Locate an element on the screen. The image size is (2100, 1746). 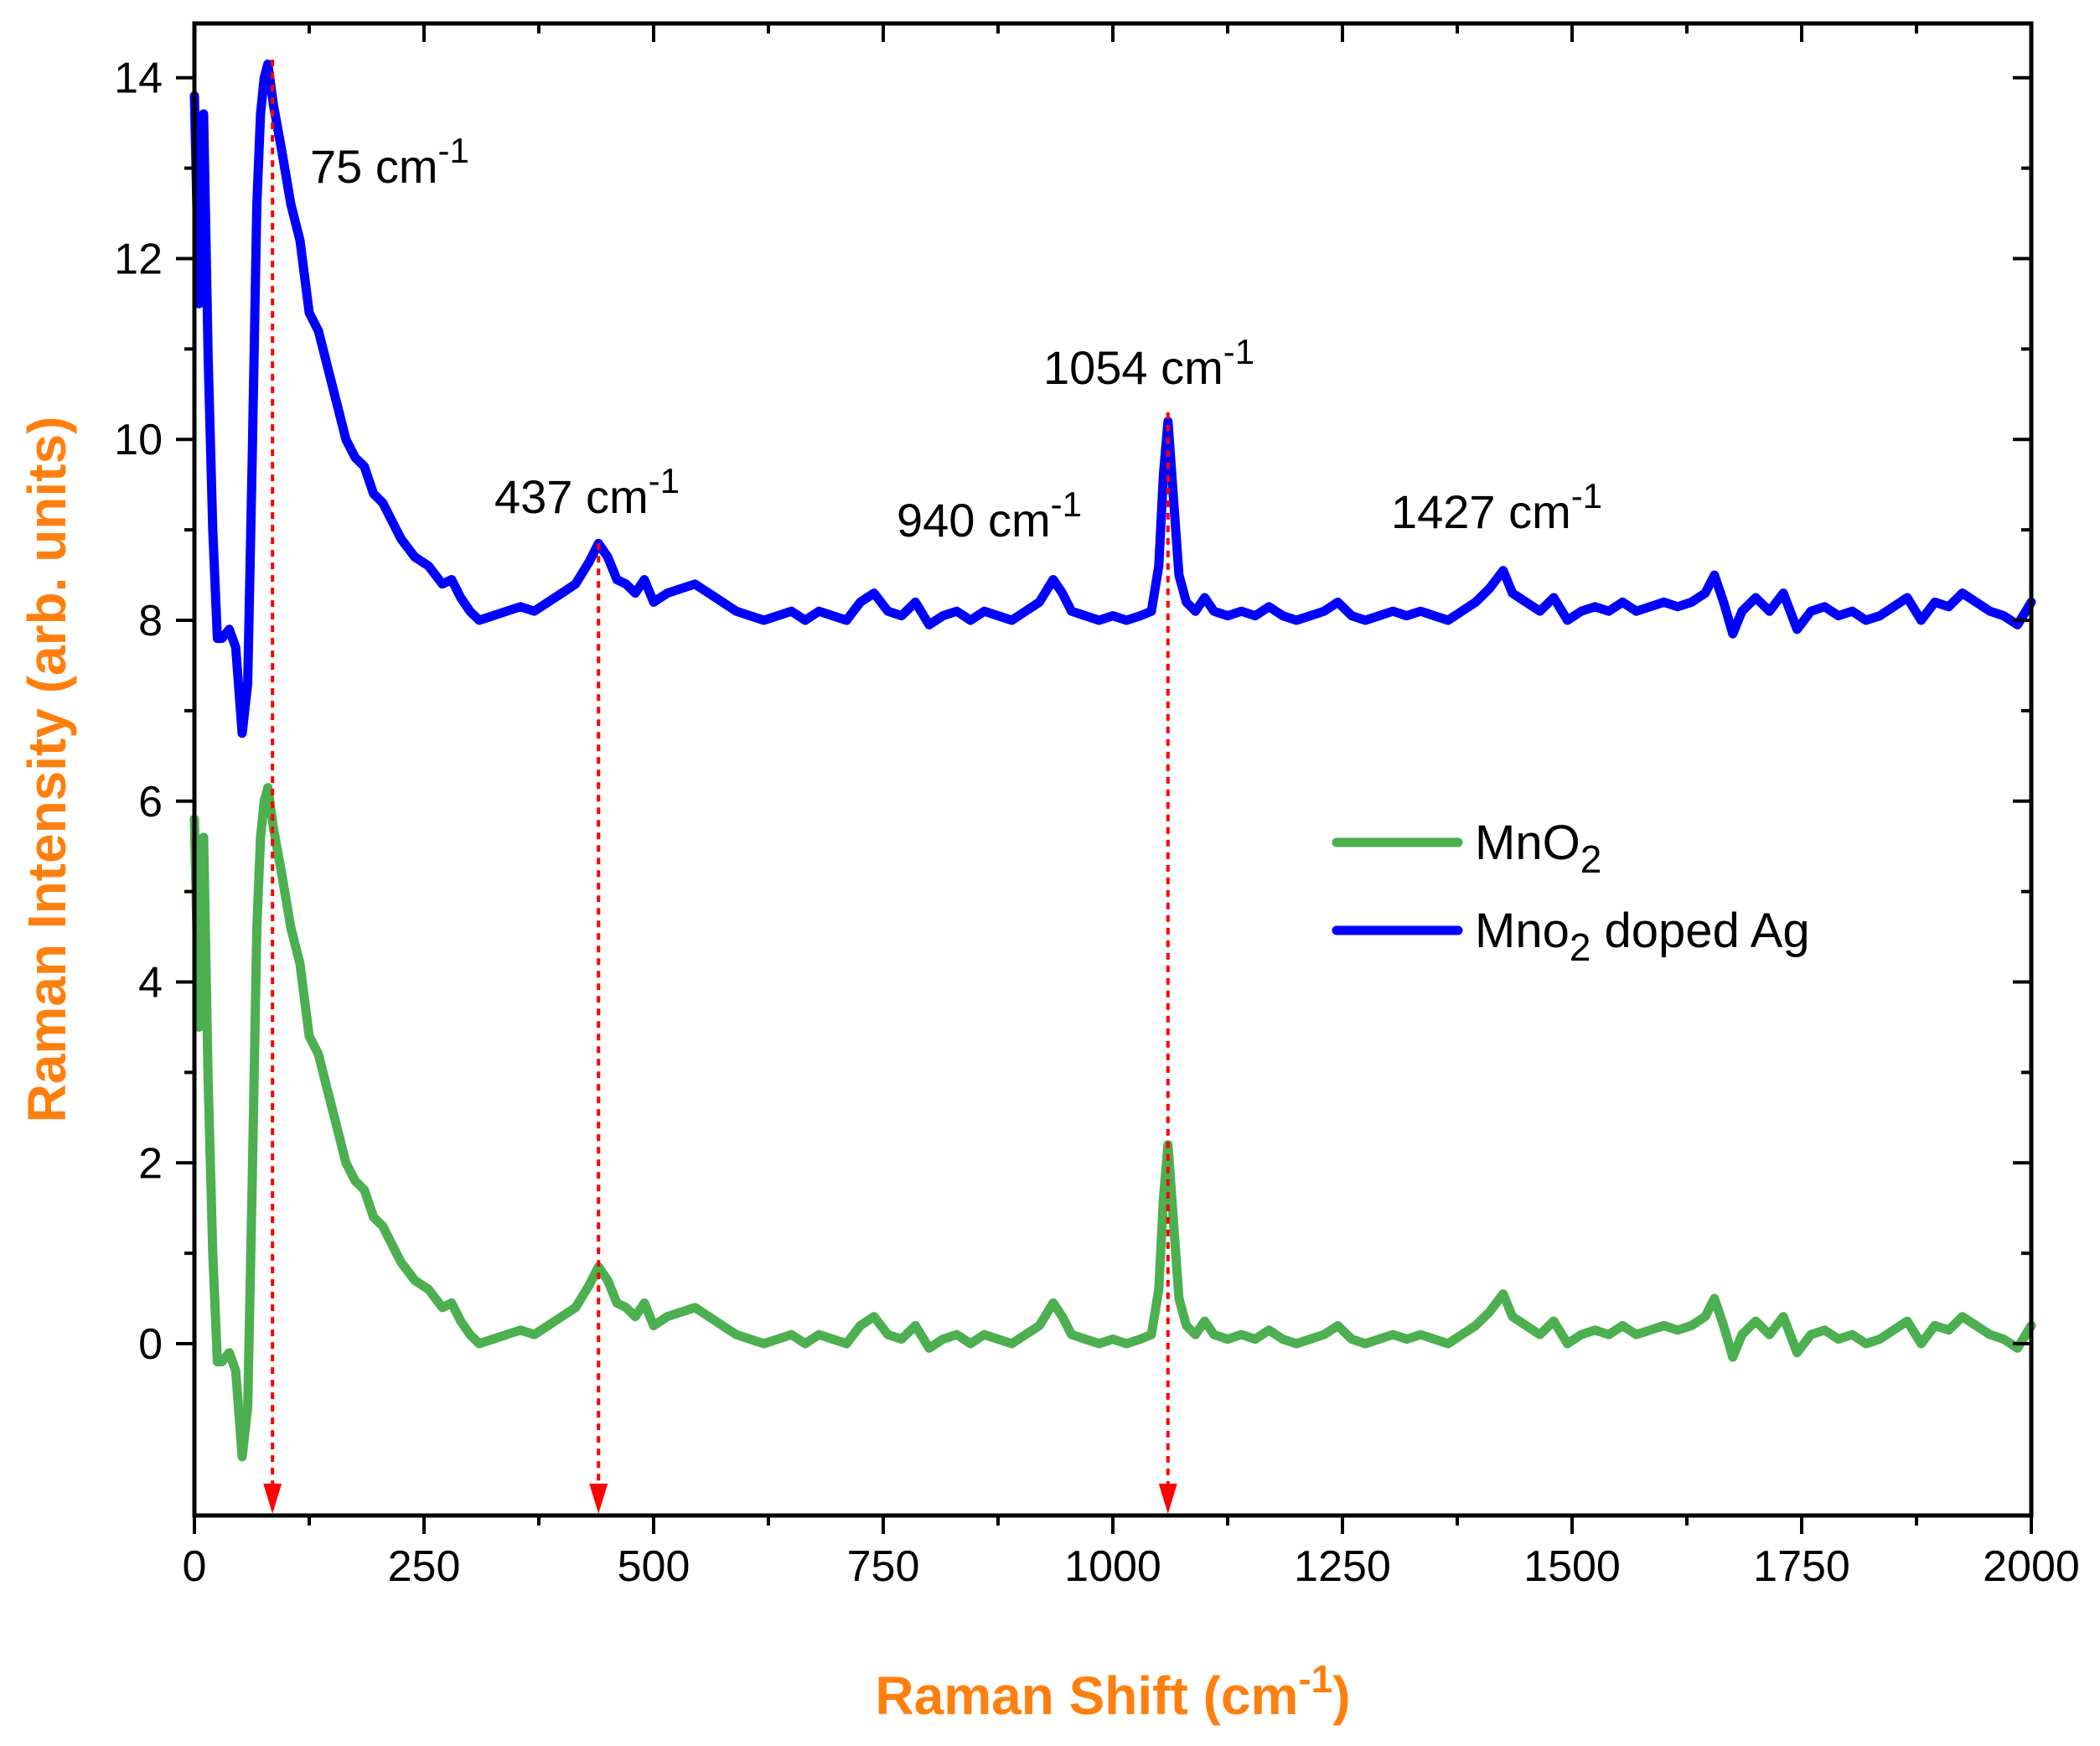
peak-label: 437 cm-1 is located at coordinates (587, 492).